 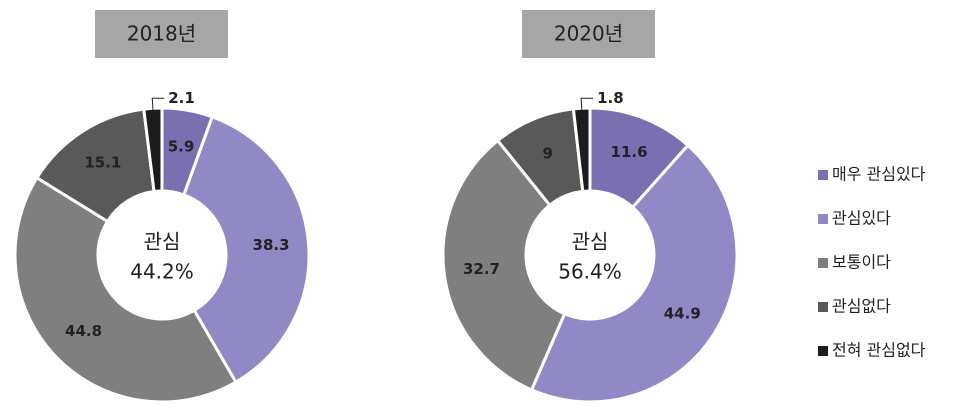 What do you see at coordinates (102, 162) in the screenshot?
I see `data-label: 15.1` at bounding box center [102, 162].